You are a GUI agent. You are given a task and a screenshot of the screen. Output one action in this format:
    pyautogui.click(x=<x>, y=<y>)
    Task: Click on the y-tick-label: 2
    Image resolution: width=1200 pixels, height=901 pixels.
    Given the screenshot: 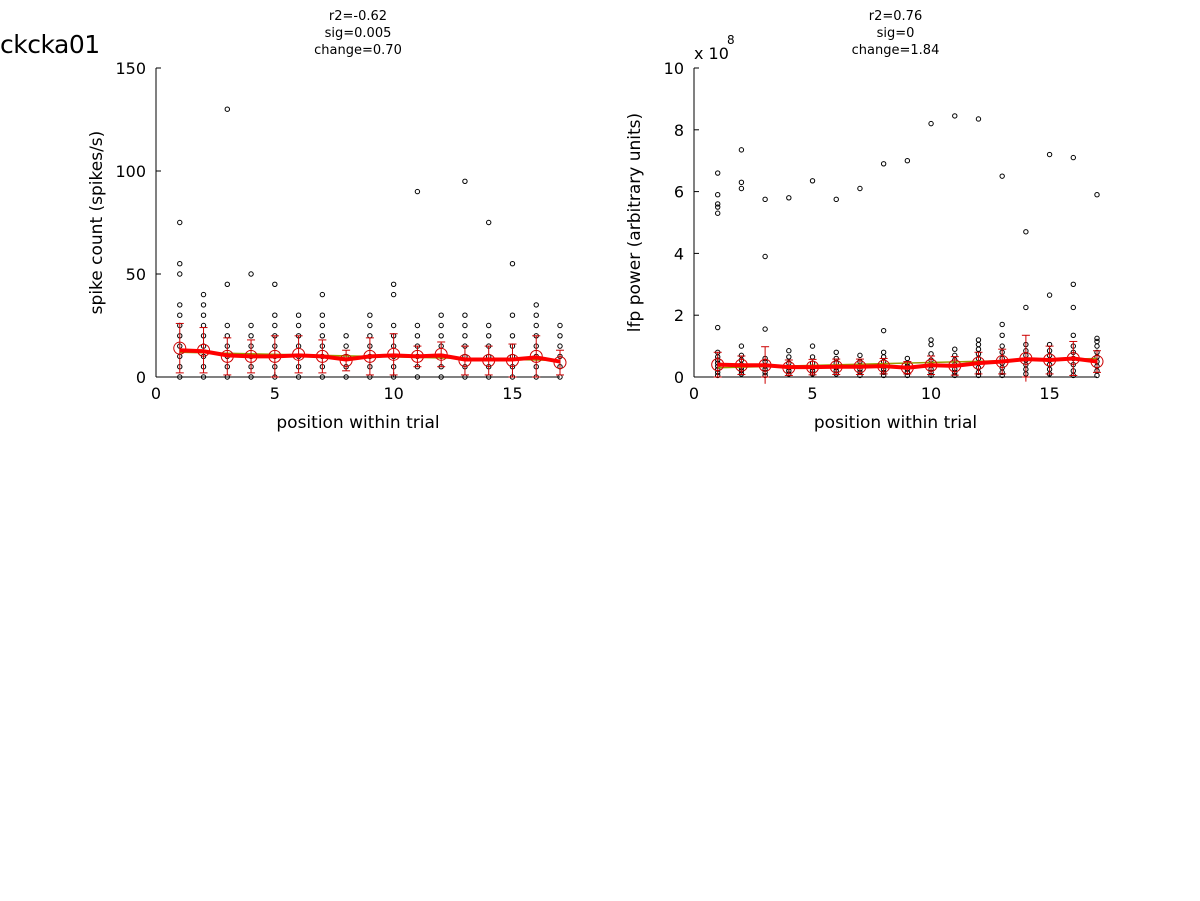 What is the action you would take?
    pyautogui.click(x=679, y=315)
    